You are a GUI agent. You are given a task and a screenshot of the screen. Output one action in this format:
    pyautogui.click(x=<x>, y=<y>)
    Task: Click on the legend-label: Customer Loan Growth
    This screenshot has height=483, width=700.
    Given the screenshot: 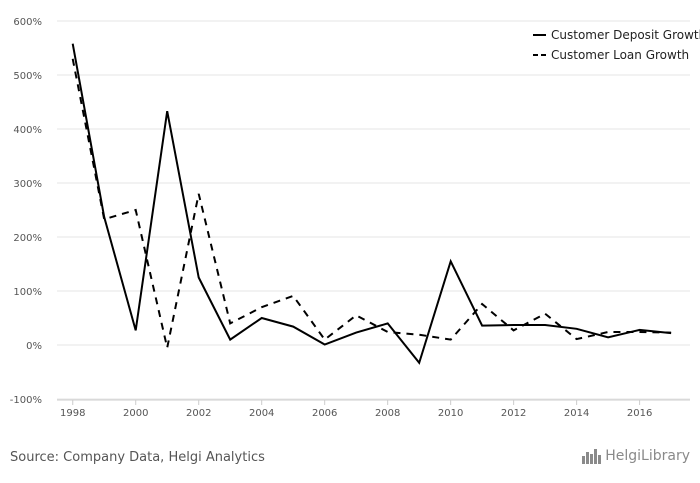 What is the action you would take?
    pyautogui.click(x=620, y=55)
    